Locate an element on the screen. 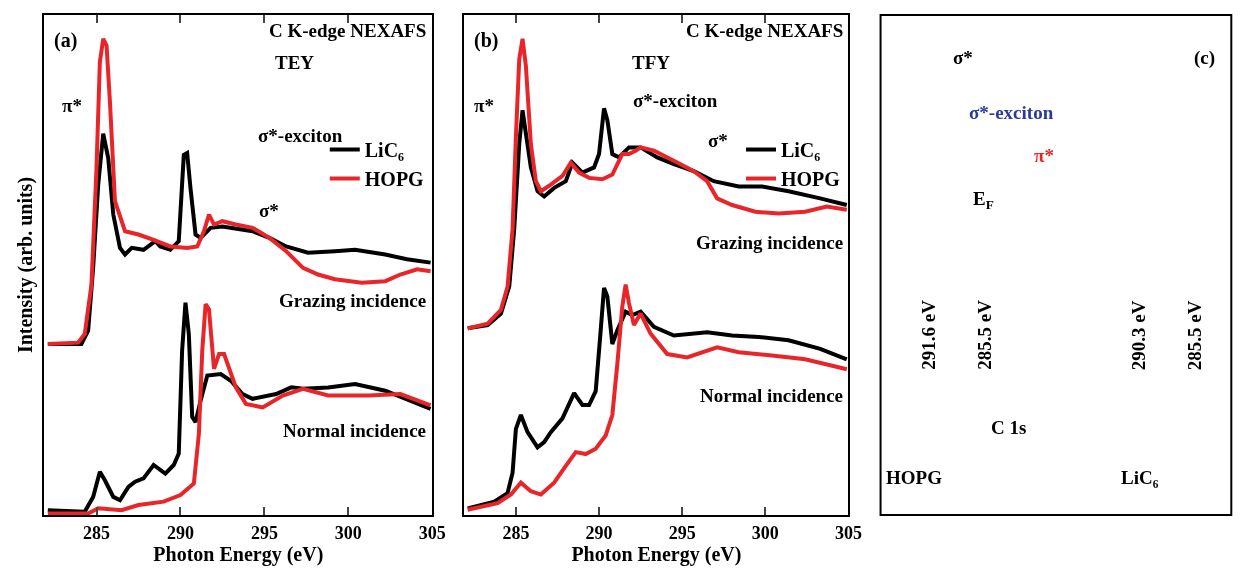  text: LiC₆ is located at coordinates (1140, 477).